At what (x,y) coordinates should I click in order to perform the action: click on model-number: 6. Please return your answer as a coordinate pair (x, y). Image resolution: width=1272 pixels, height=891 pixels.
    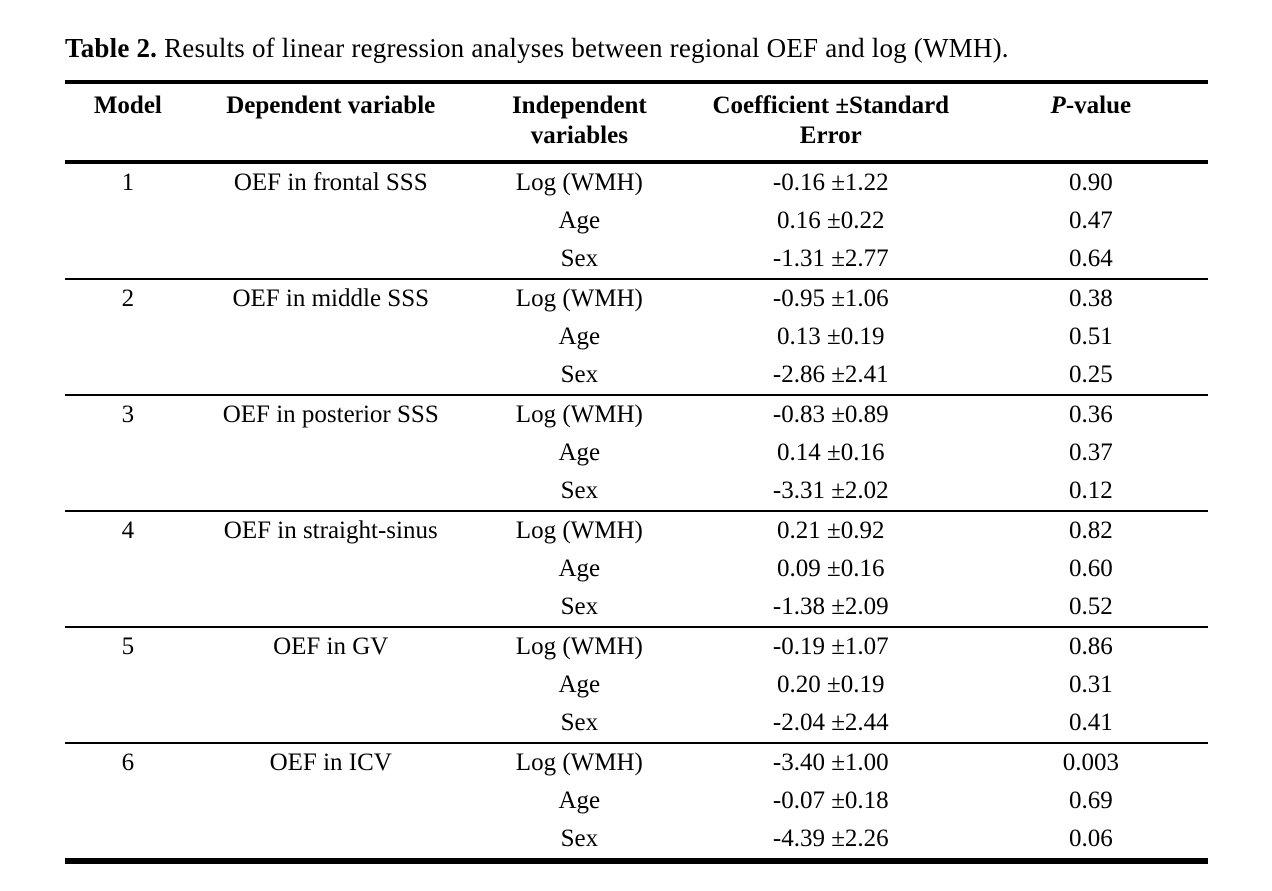
    Looking at the image, I should click on (128, 762).